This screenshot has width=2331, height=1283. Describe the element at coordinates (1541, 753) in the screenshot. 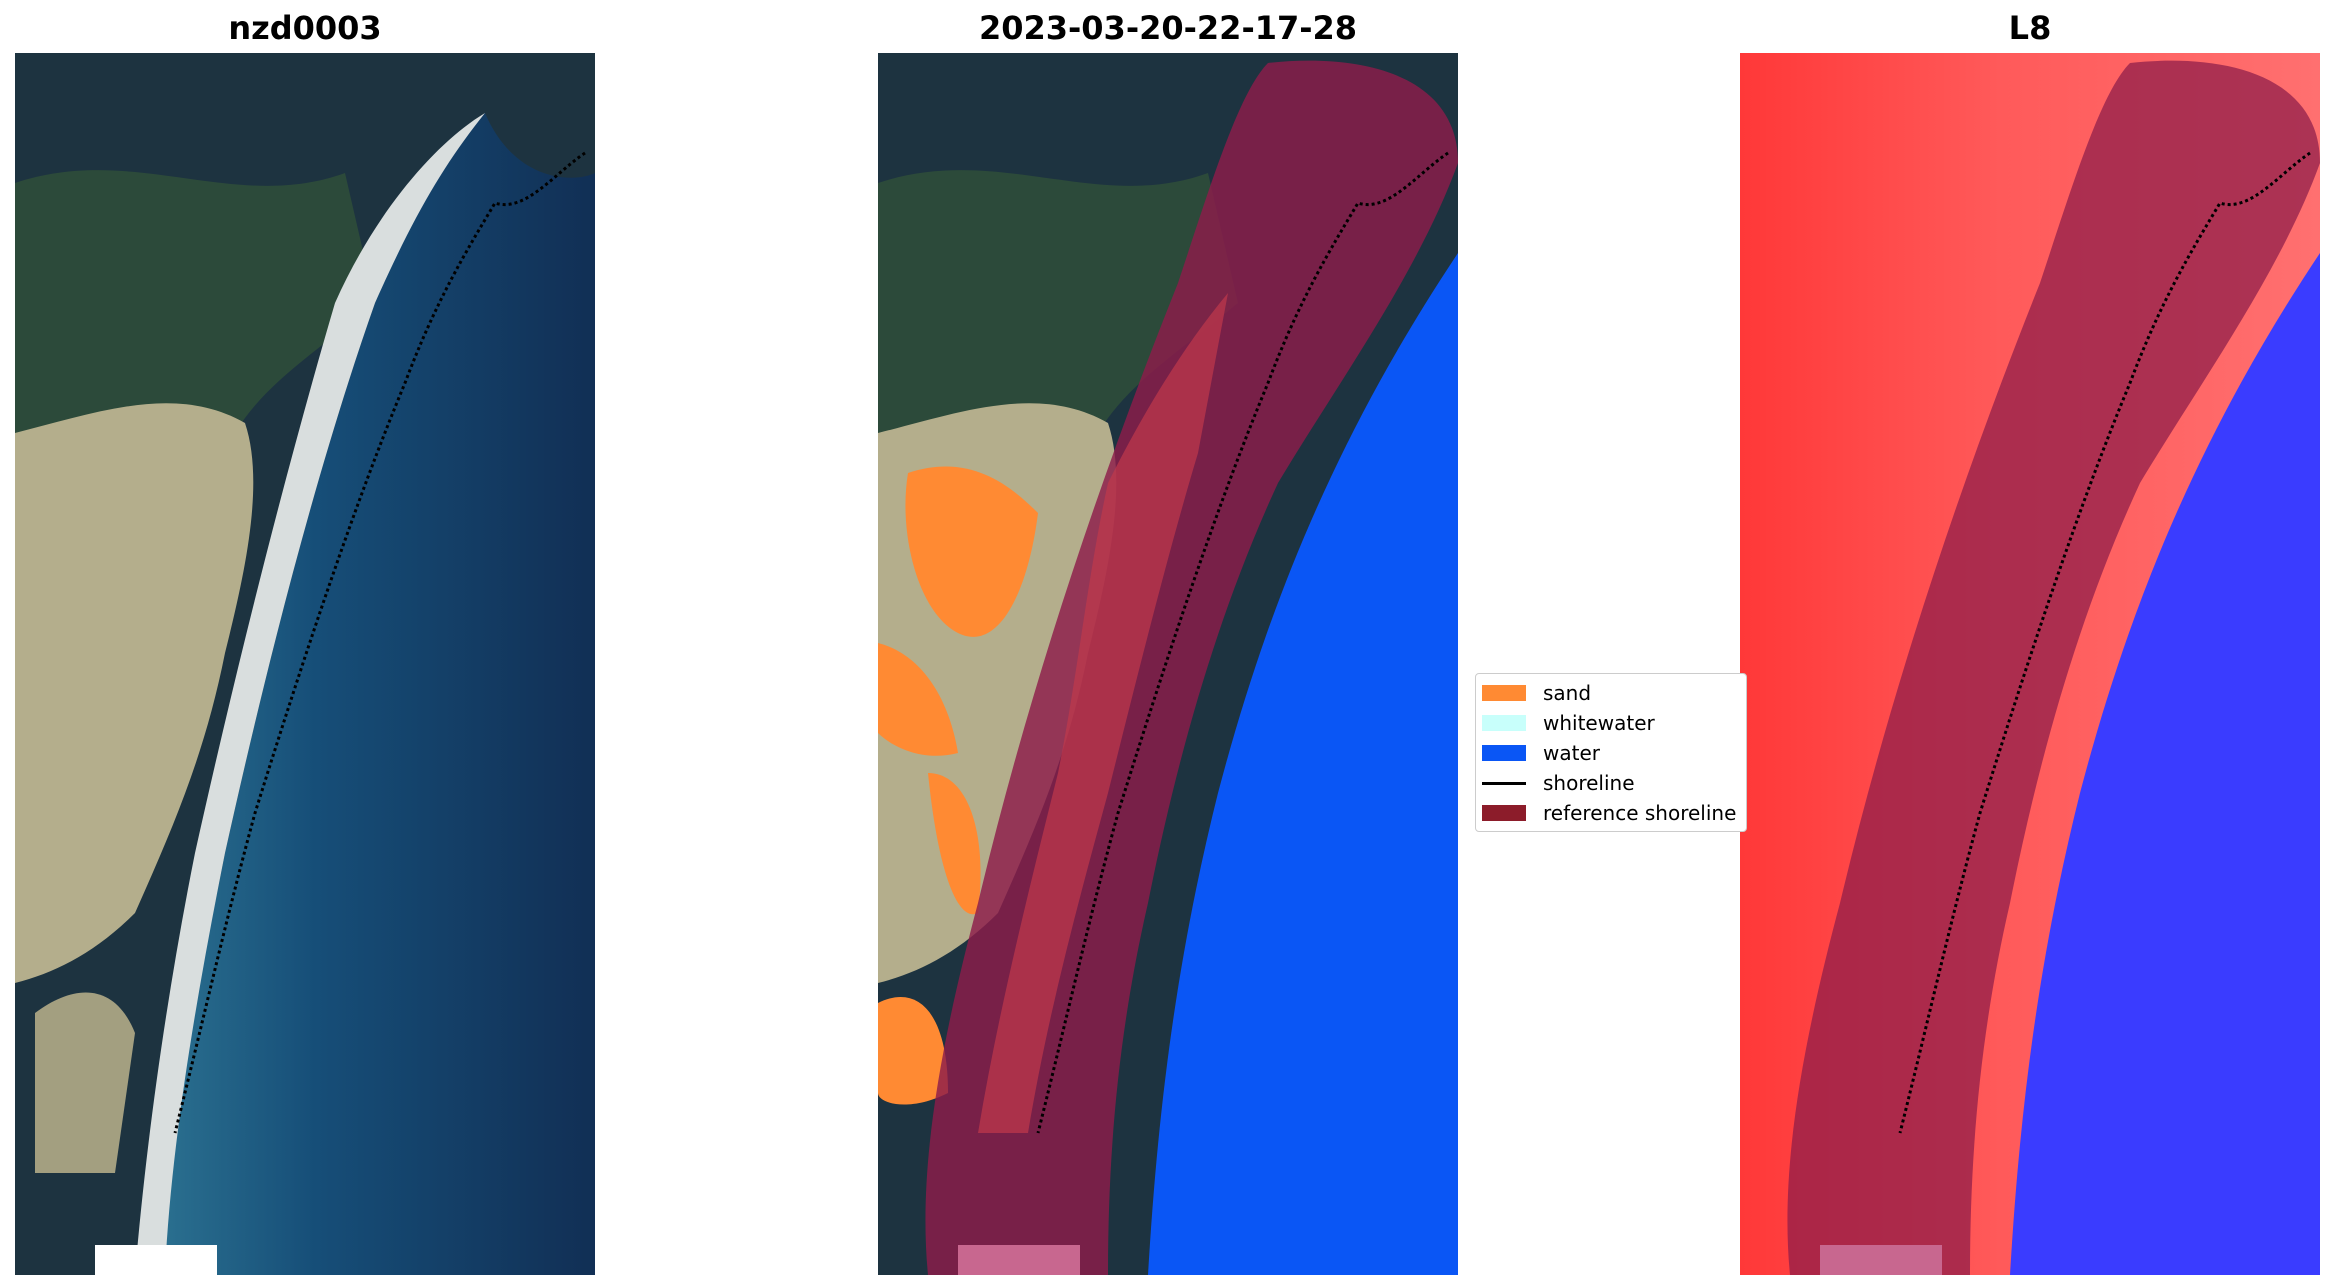

I see `legend-item-water: water` at that location.